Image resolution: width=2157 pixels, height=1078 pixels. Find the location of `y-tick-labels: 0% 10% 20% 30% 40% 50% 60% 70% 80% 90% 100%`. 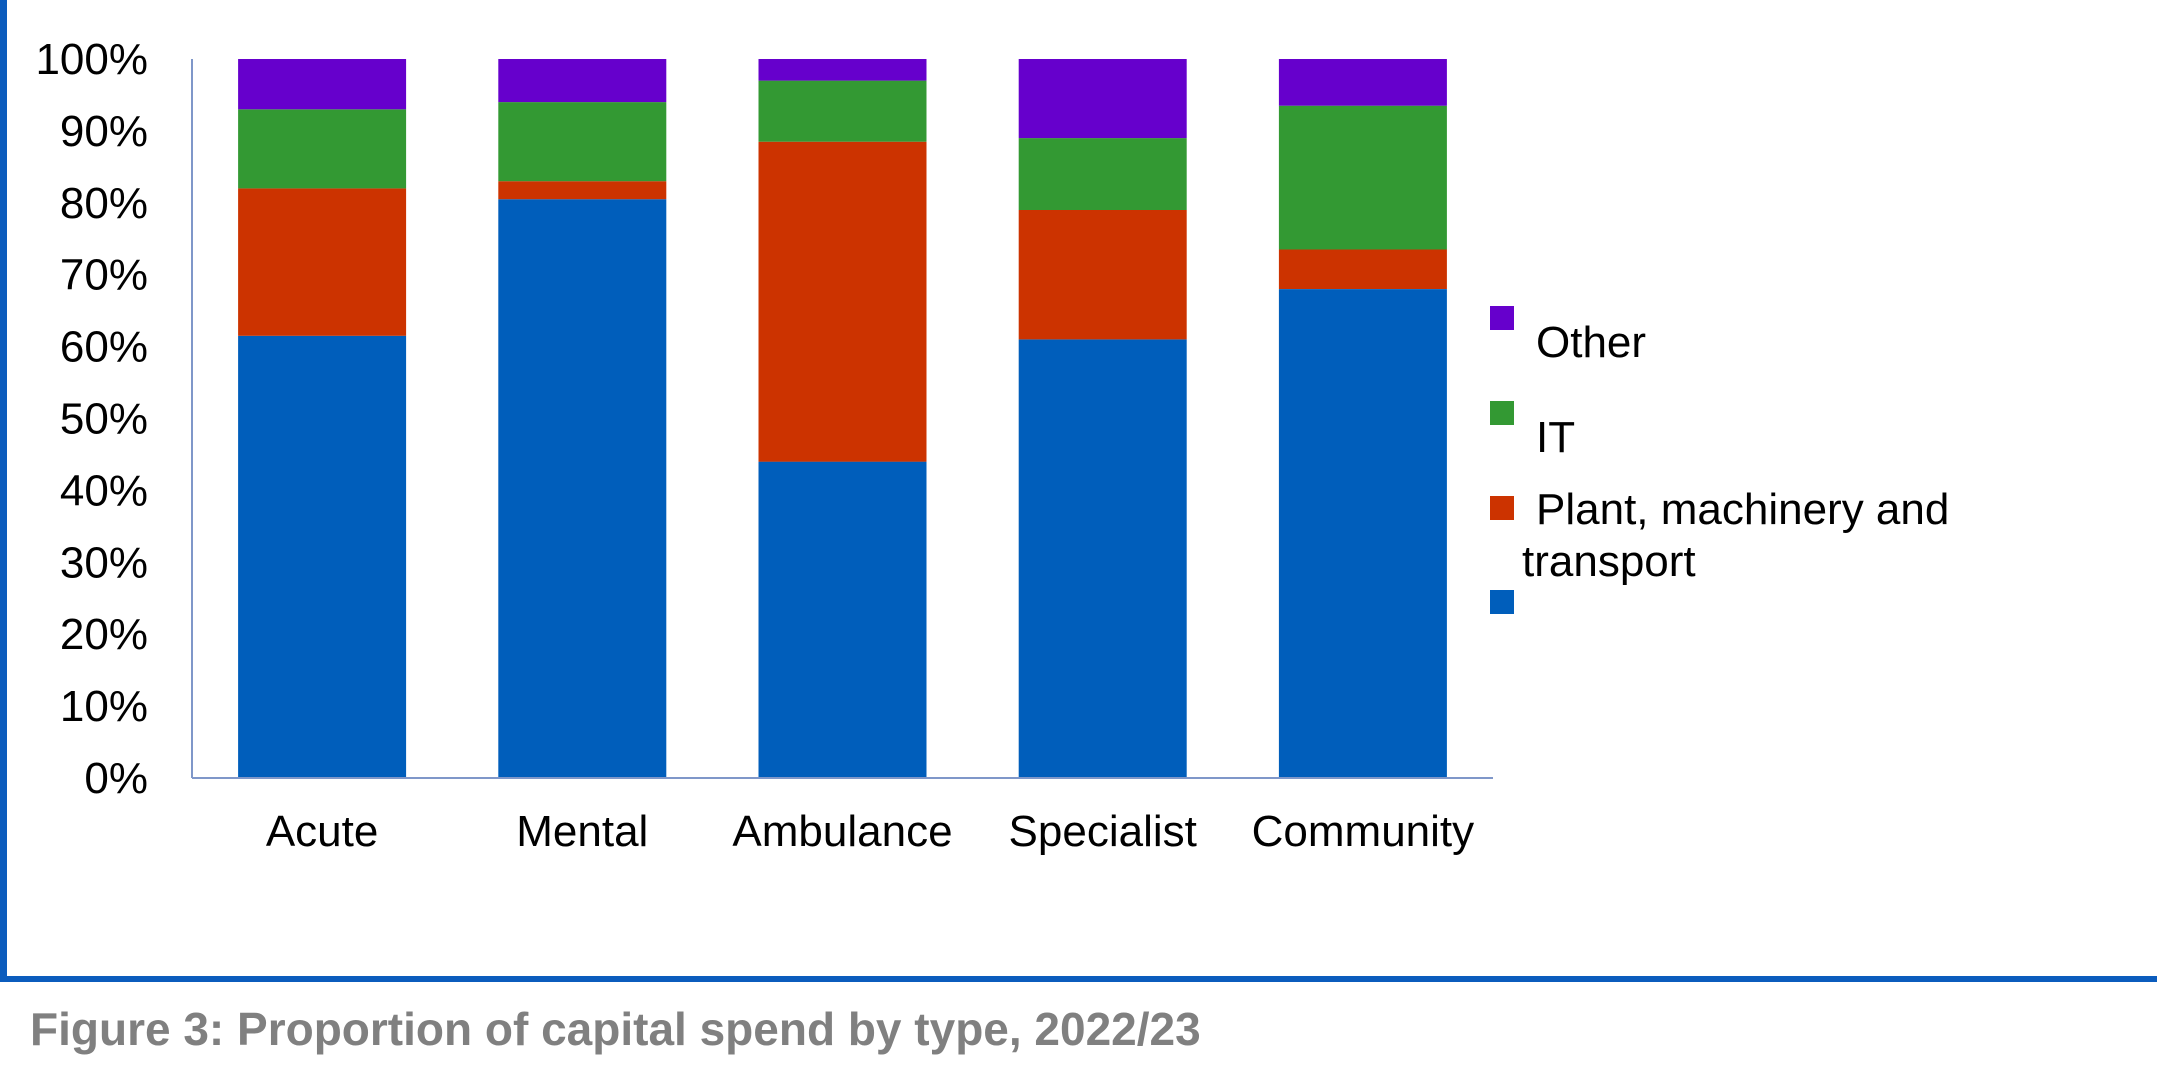

y-tick-labels: 0% 10% 20% 30% 40% 50% 60% 70% 80% 90% 100% is located at coordinates (91, 419).